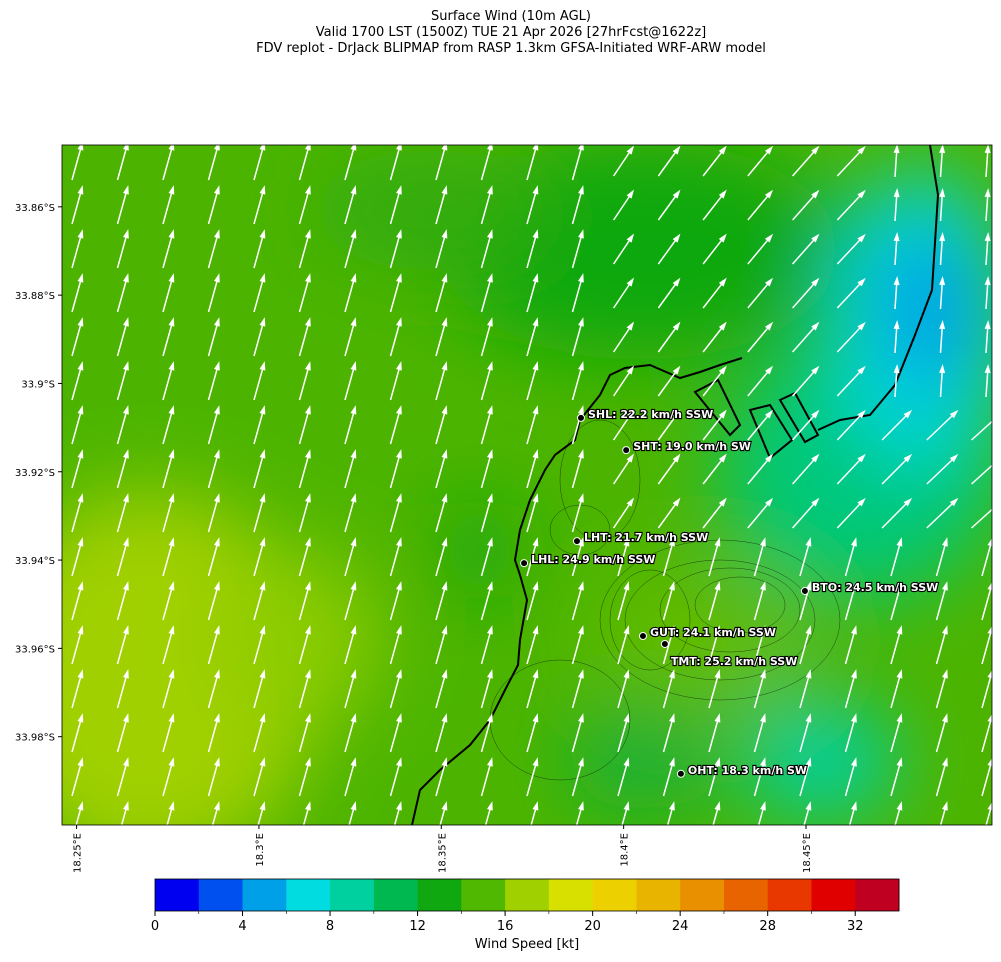 The height and width of the screenshot is (962, 1001). Describe the element at coordinates (242, 926) in the screenshot. I see `colorbar-tick-label: 4` at that location.